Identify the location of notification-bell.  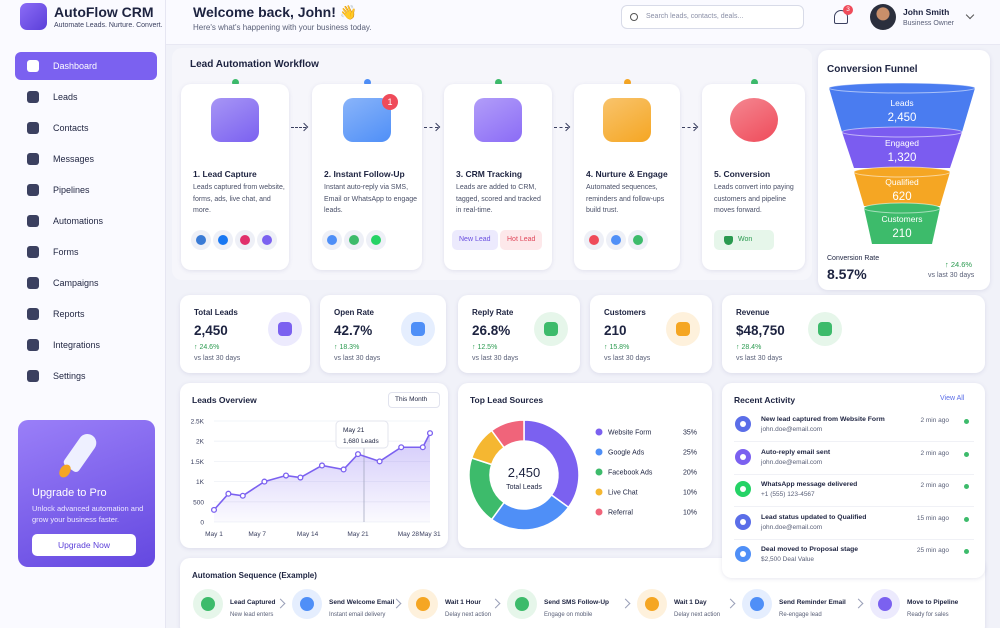
(841, 17).